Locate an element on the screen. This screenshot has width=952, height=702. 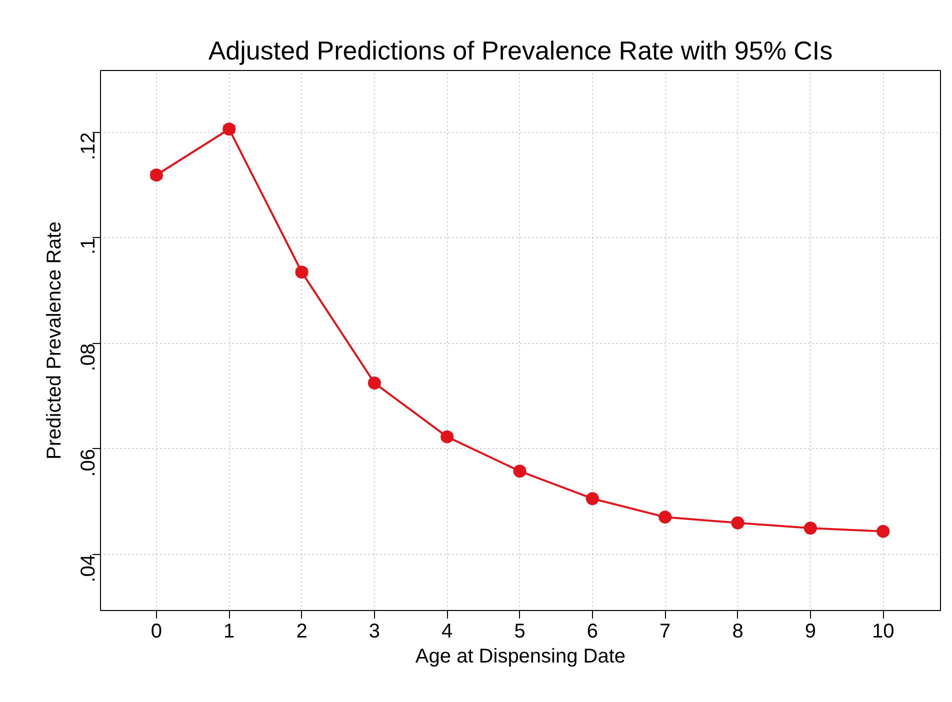
x-axis-title: Age at Dispensing Date is located at coordinates (520, 657).